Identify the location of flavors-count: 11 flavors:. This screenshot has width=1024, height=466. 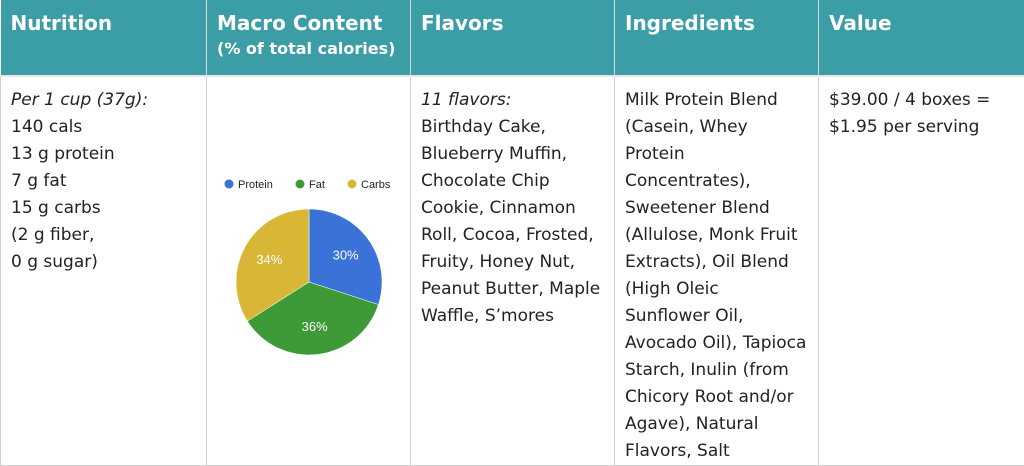
(512, 100).